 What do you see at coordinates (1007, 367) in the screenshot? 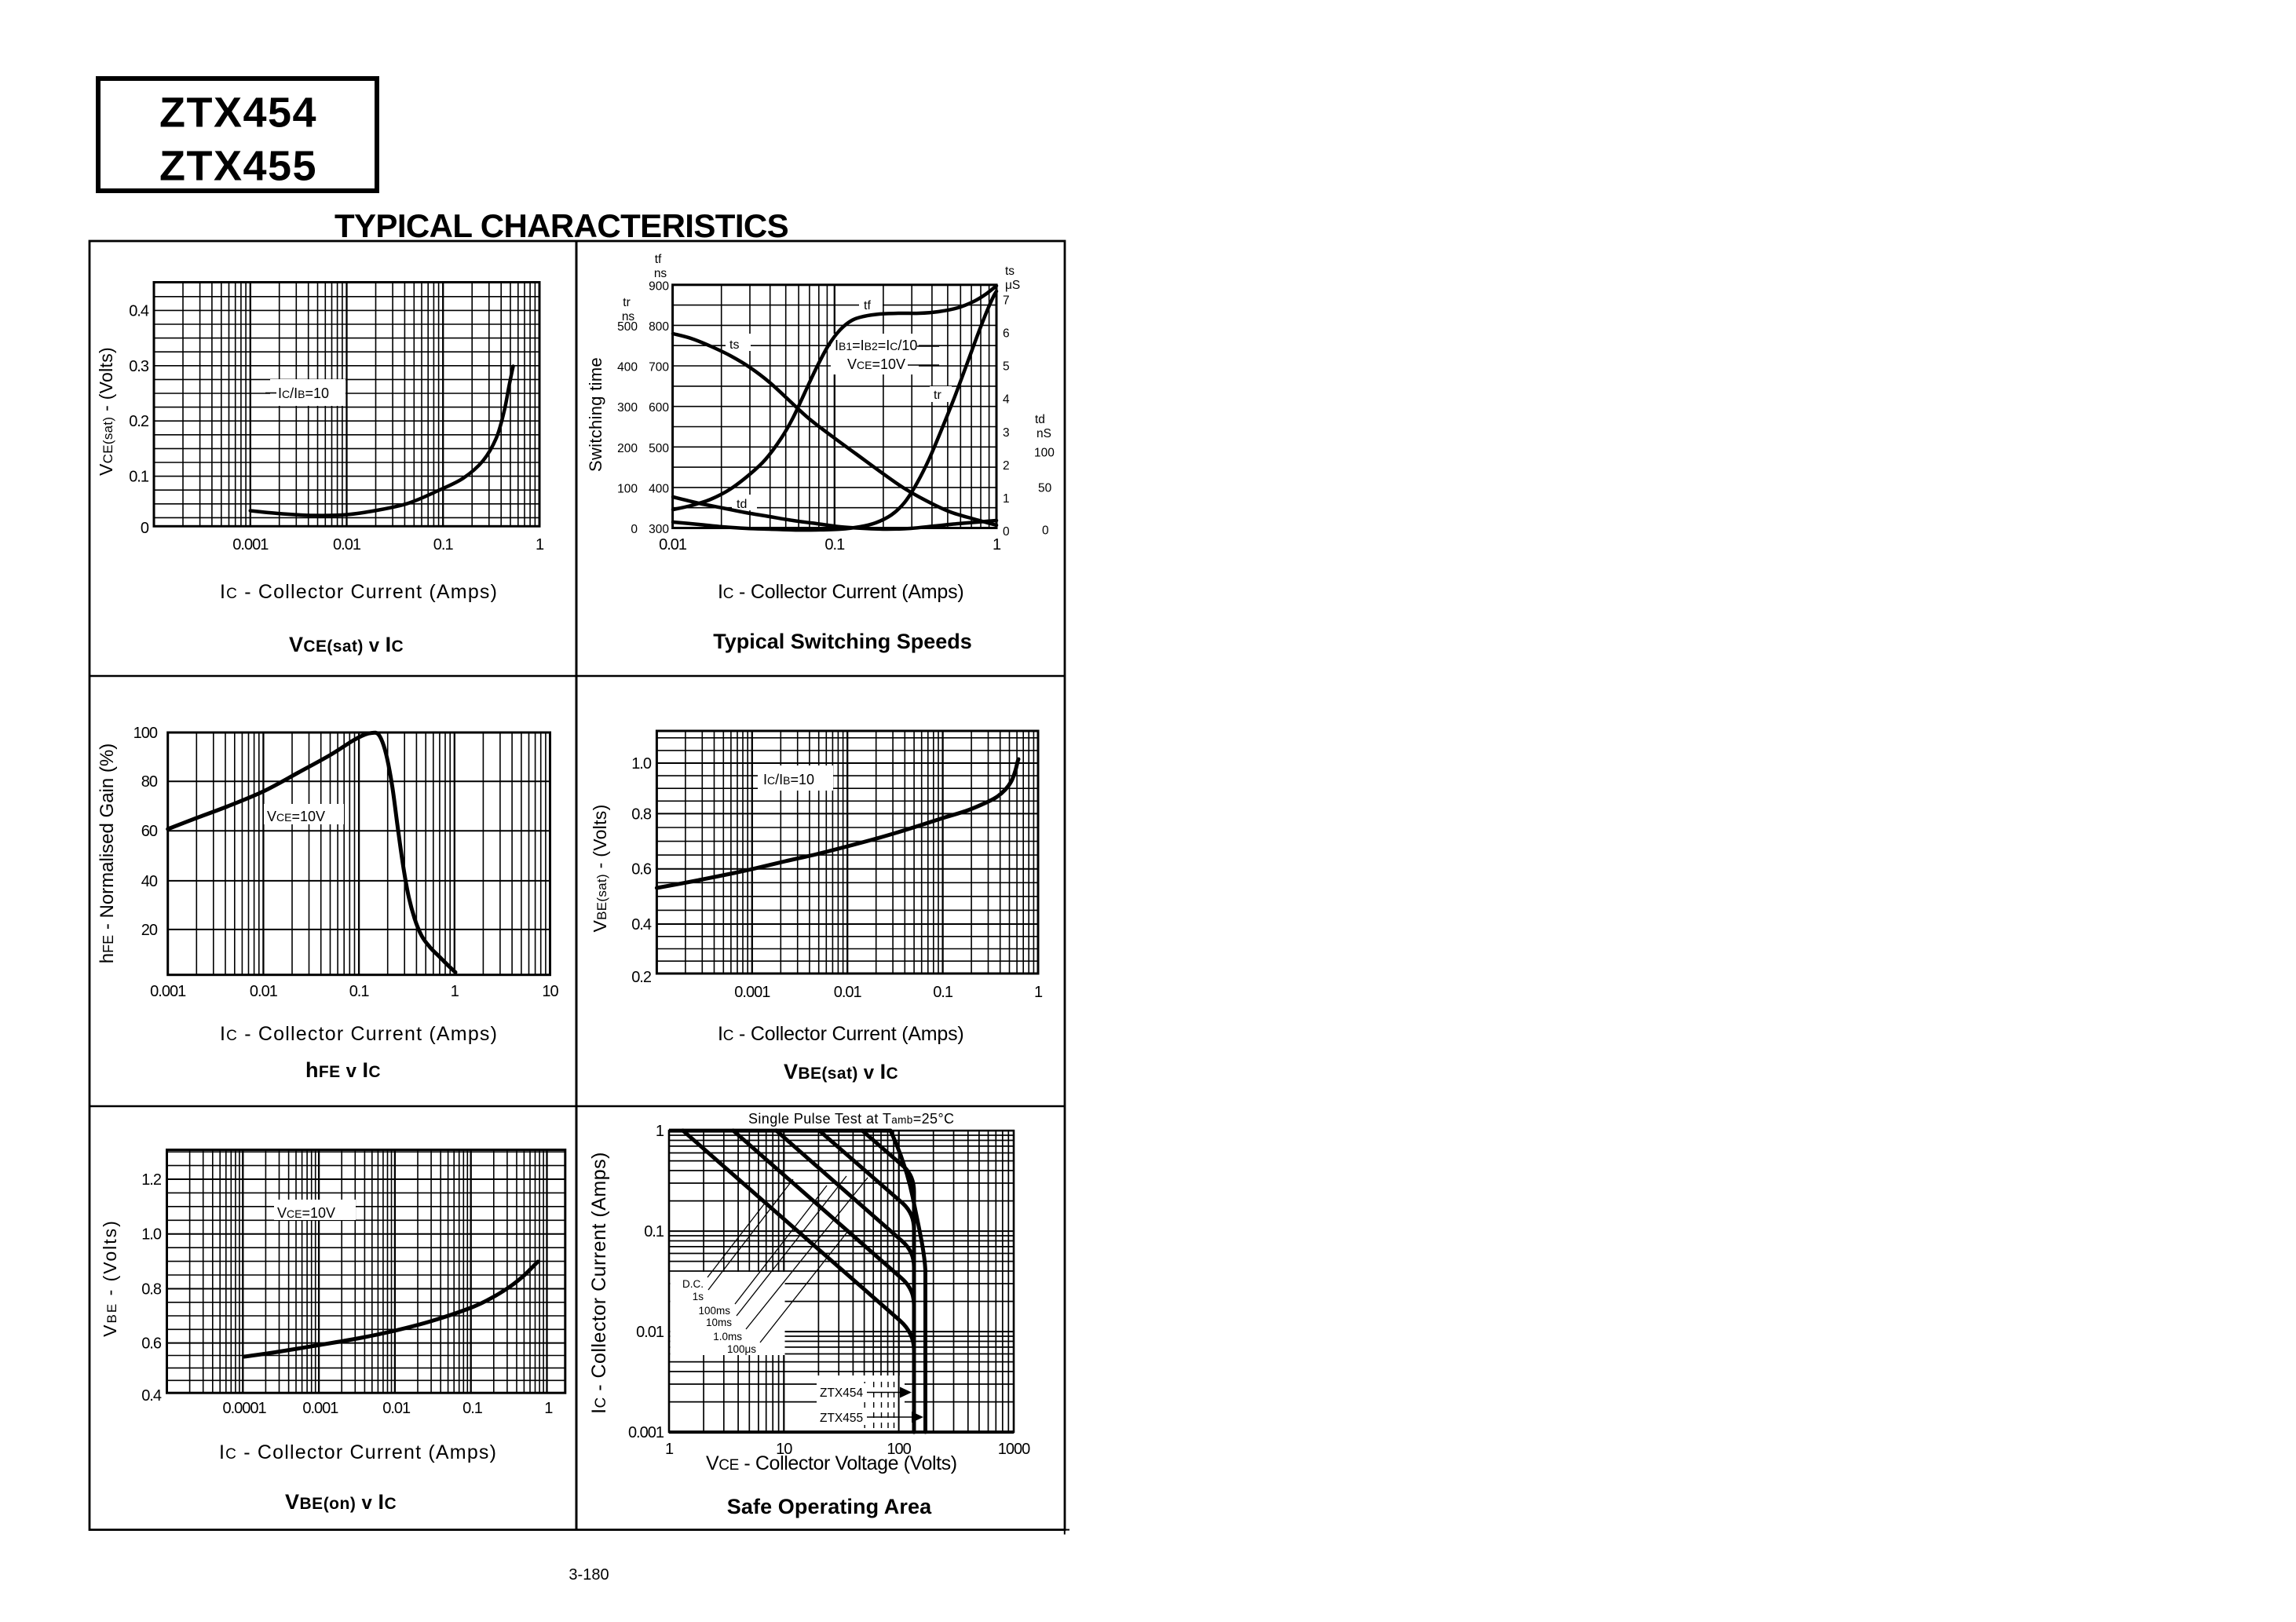
I see `svg-text: 5` at bounding box center [1007, 367].